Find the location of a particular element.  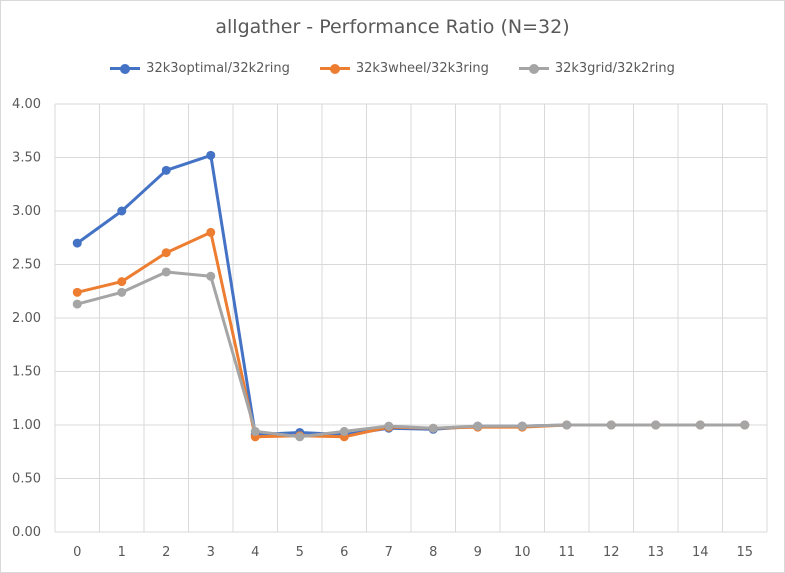

x-tick-label: 15 is located at coordinates (744, 552).